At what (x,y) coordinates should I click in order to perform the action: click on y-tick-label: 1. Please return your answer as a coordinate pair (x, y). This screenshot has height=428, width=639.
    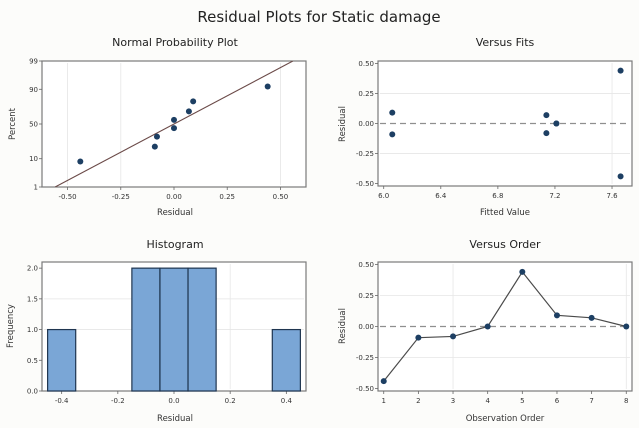
    Looking at the image, I should click on (36, 188).